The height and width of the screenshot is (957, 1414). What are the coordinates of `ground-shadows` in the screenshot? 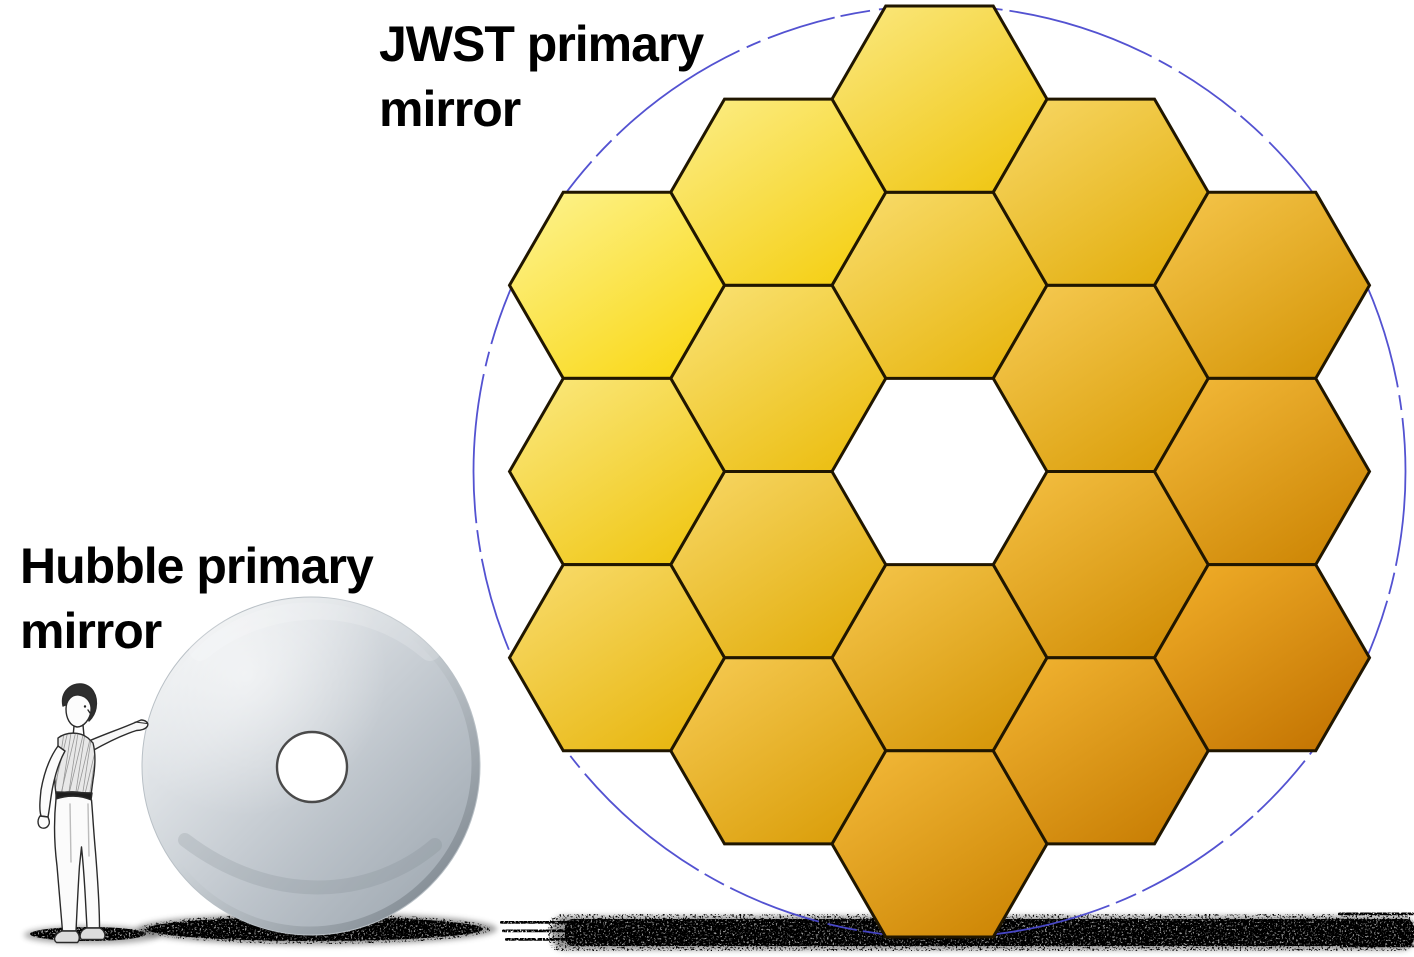 It's located at (719, 931).